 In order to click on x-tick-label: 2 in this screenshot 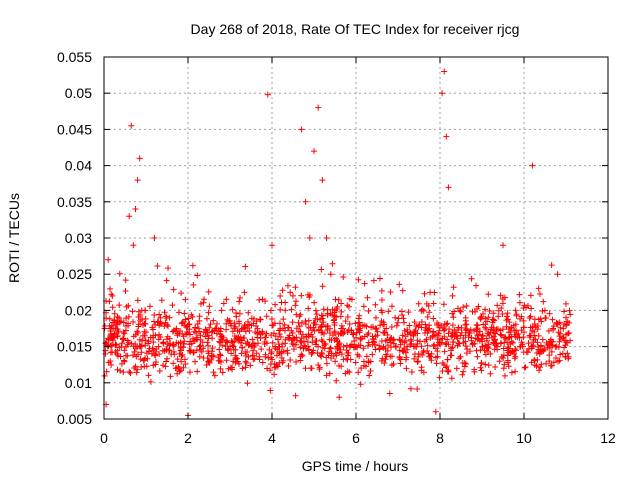, I will do `click(188, 438)`.